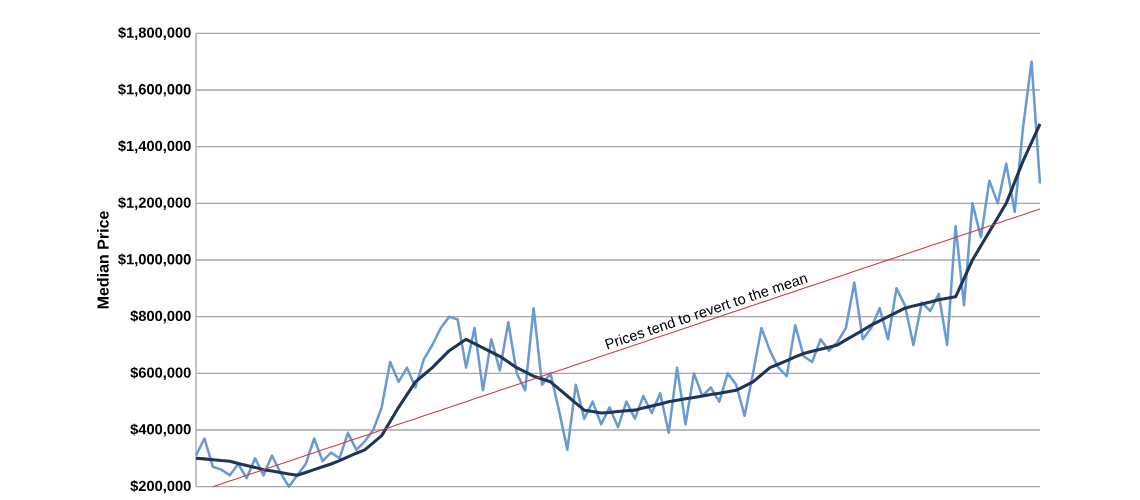 This screenshot has width=1140, height=500. Describe the element at coordinates (160, 430) in the screenshot. I see `y-tick-label: $400,000` at that location.